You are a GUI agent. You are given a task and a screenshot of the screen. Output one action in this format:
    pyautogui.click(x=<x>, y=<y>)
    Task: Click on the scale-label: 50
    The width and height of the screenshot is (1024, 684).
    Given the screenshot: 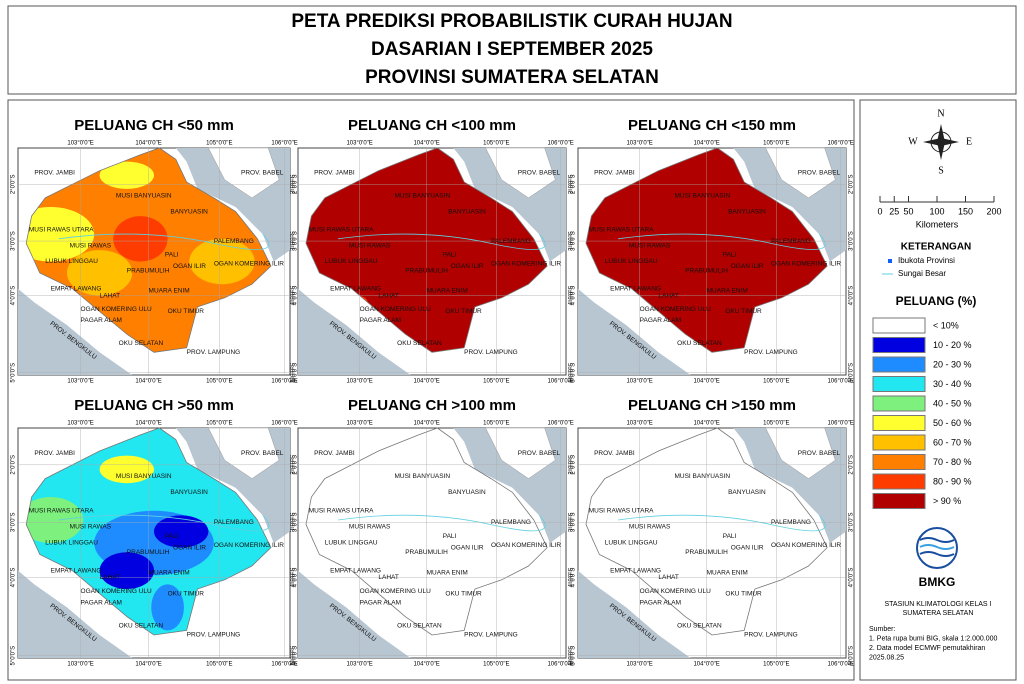 What is the action you would take?
    pyautogui.click(x=908, y=211)
    